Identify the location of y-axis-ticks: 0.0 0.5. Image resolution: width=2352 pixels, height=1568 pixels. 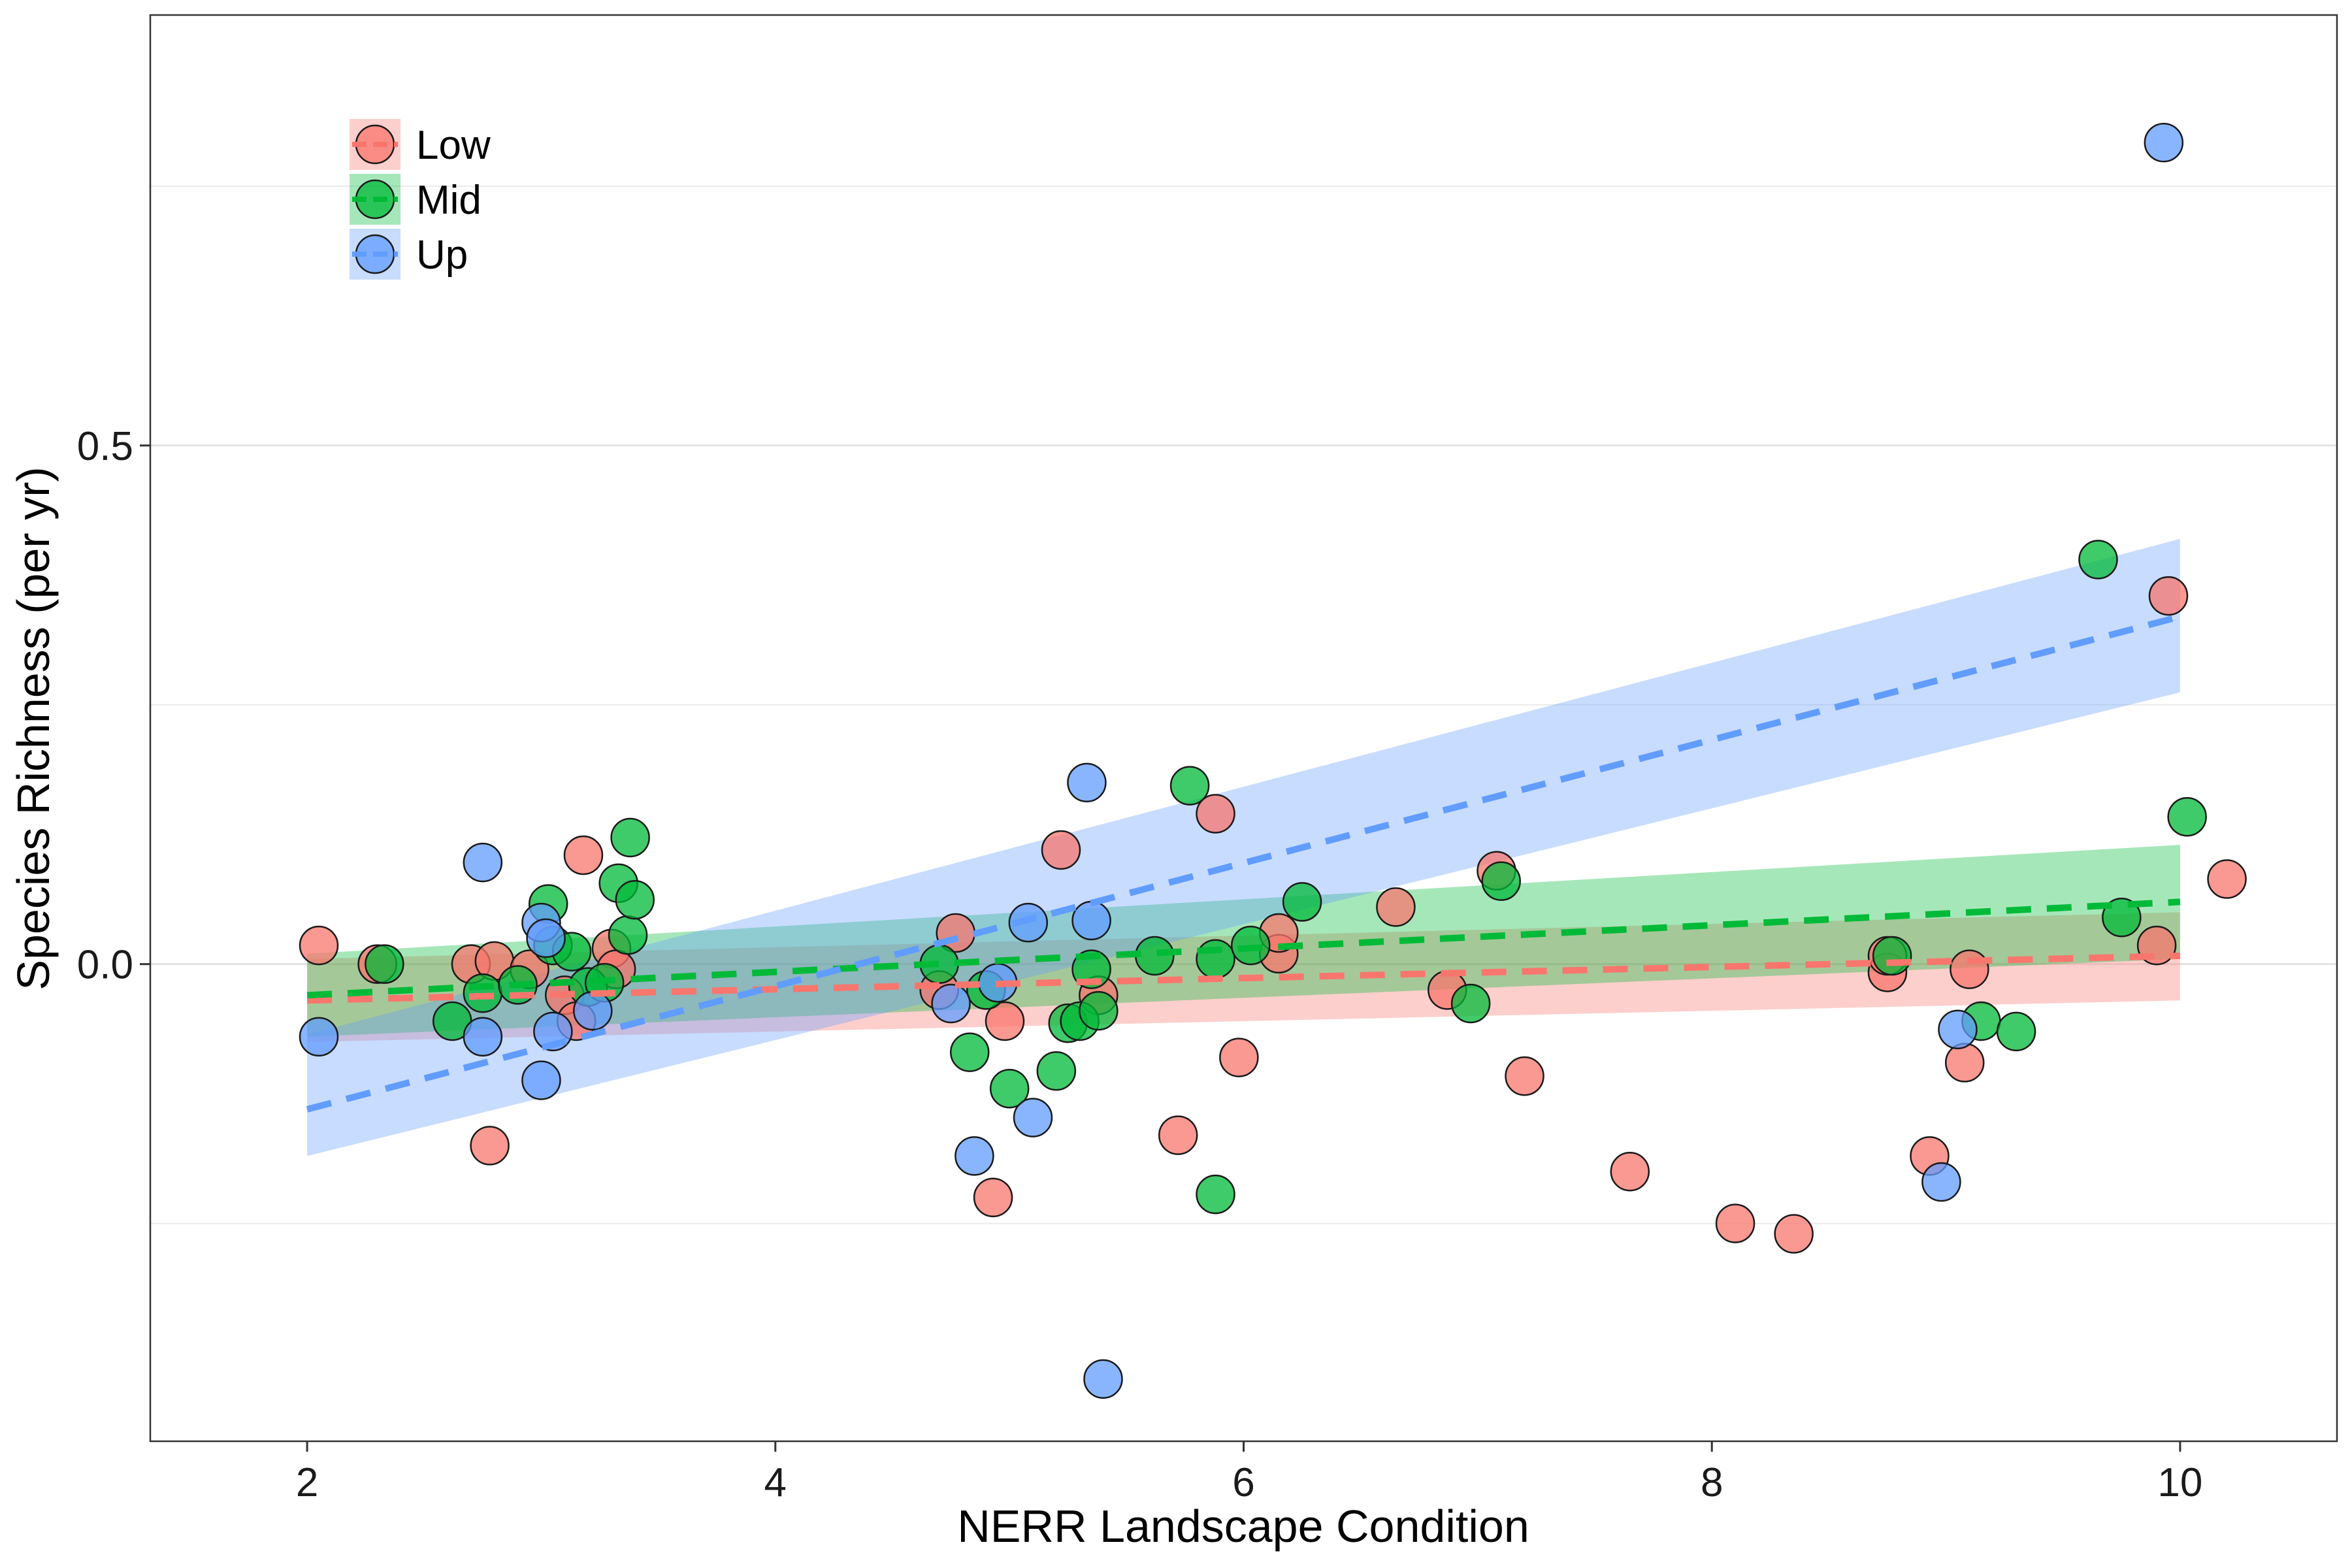
(113, 706).